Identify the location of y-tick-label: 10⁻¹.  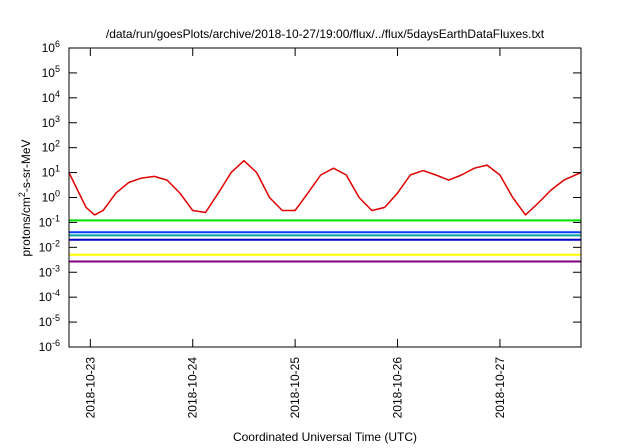
(49, 221).